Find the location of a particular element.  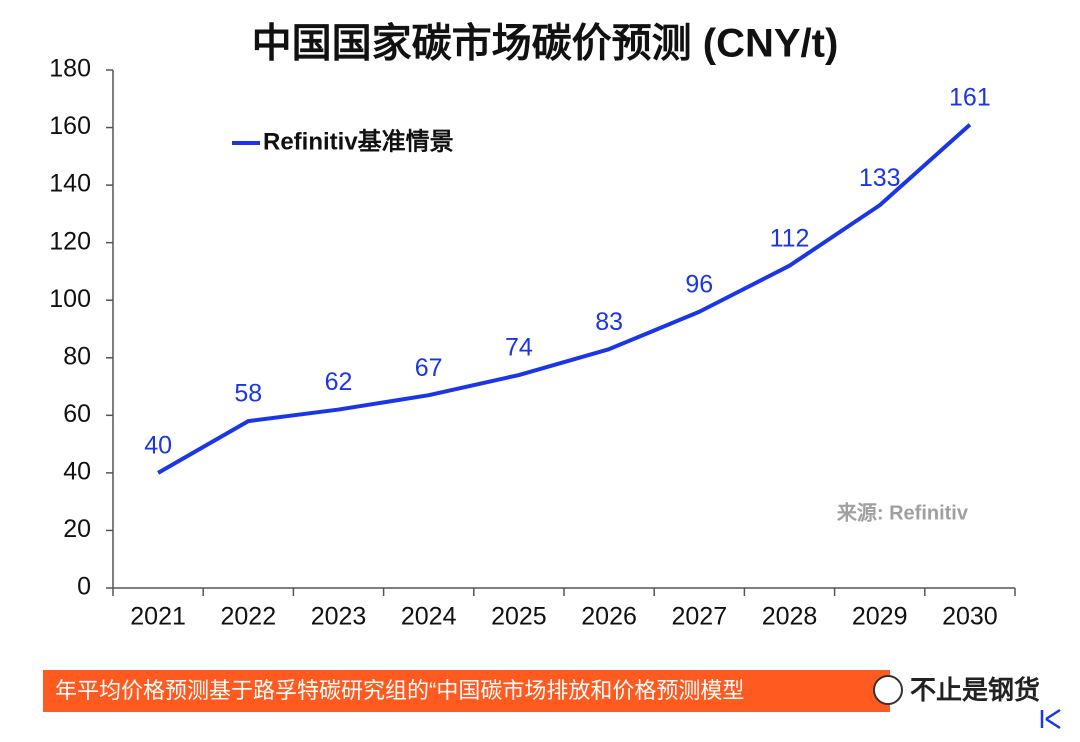

x-tick-label: 2030 is located at coordinates (970, 617).